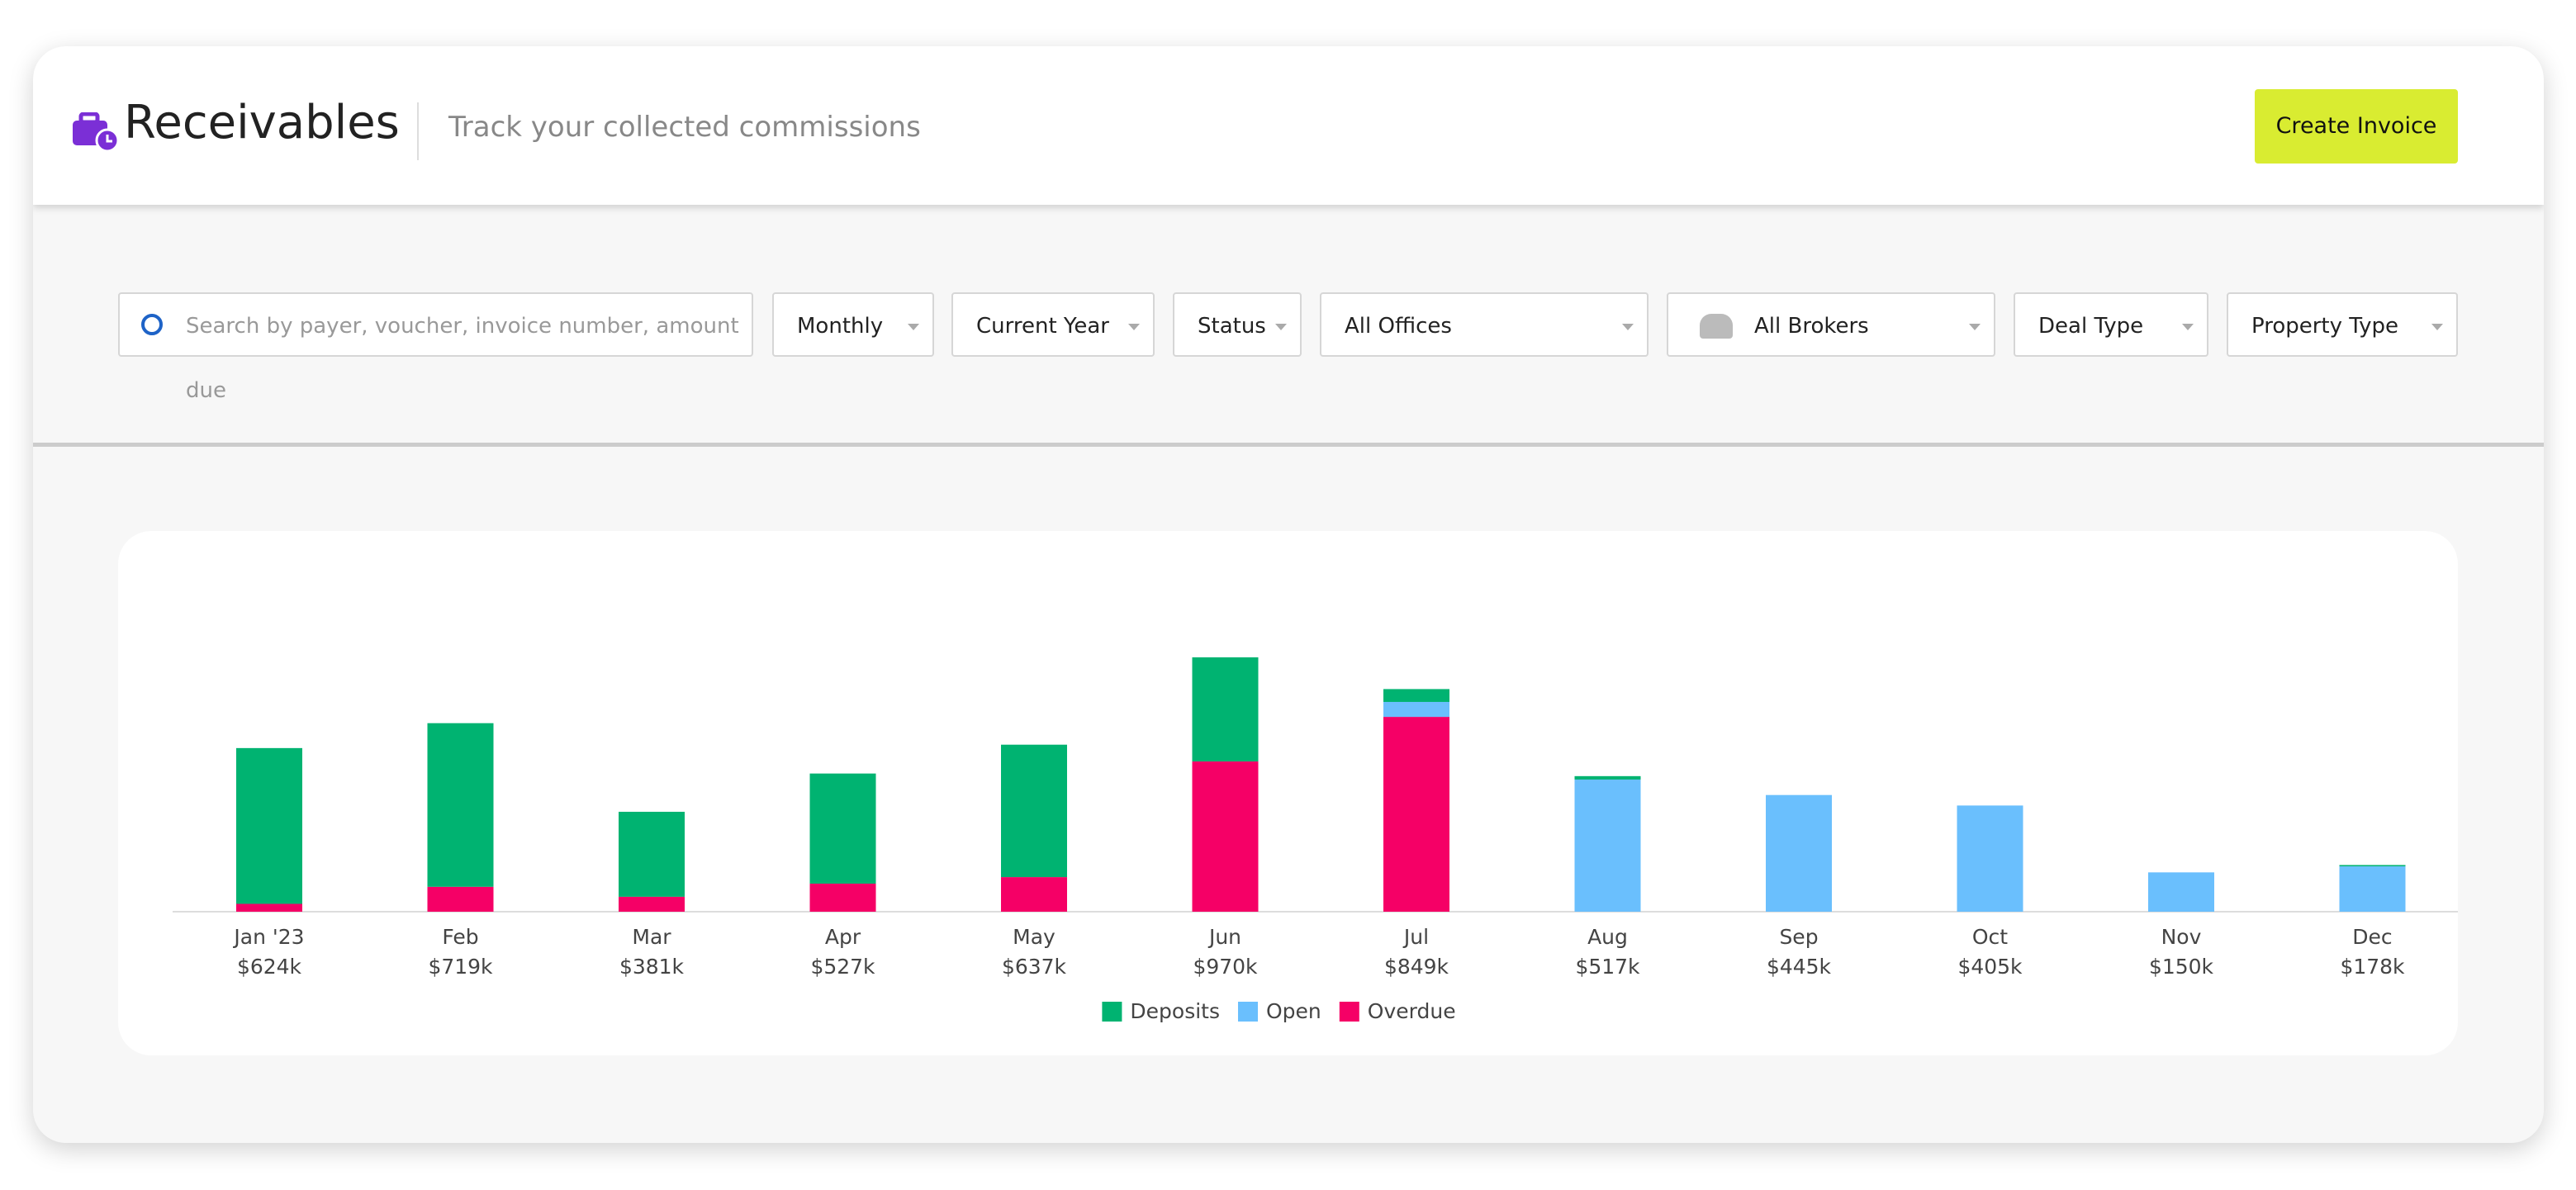  What do you see at coordinates (1799, 967) in the screenshot?
I see `total-label: $445k` at bounding box center [1799, 967].